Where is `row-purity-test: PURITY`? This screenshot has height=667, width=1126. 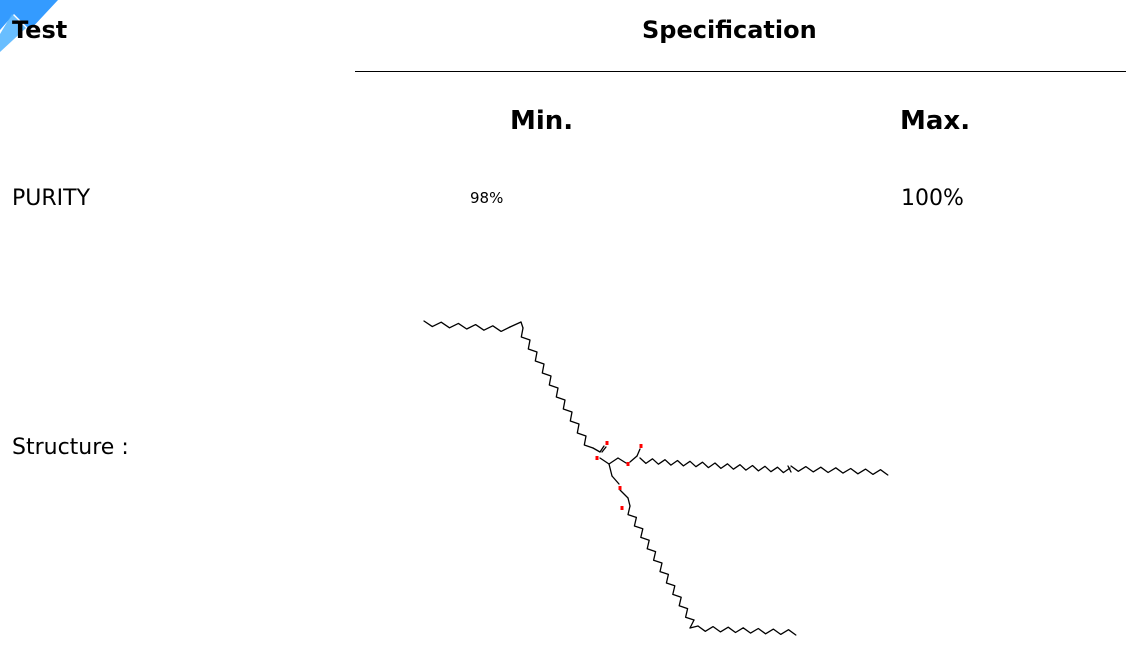
row-purity-test: PURITY is located at coordinates (51, 198).